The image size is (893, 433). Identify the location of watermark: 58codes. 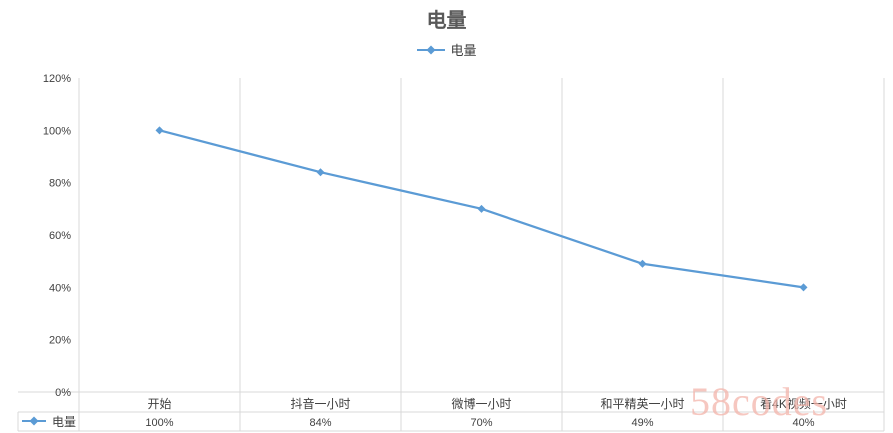
(759, 401).